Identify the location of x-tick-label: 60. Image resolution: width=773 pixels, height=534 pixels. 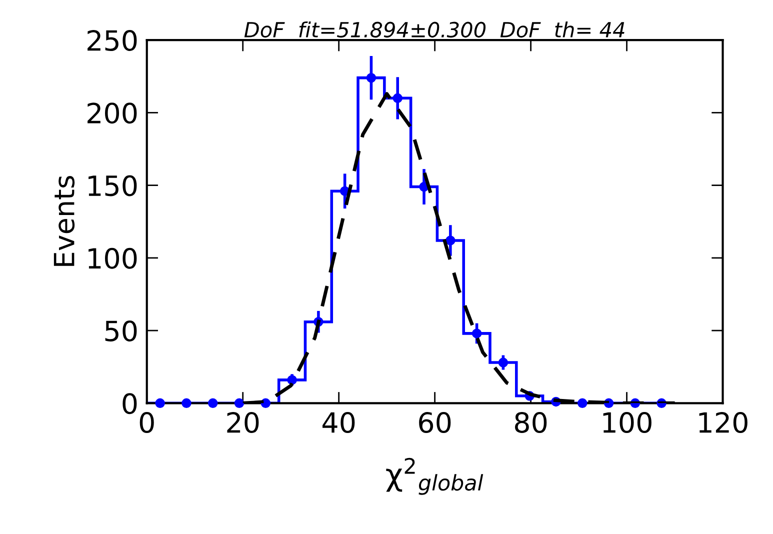
(435, 423).